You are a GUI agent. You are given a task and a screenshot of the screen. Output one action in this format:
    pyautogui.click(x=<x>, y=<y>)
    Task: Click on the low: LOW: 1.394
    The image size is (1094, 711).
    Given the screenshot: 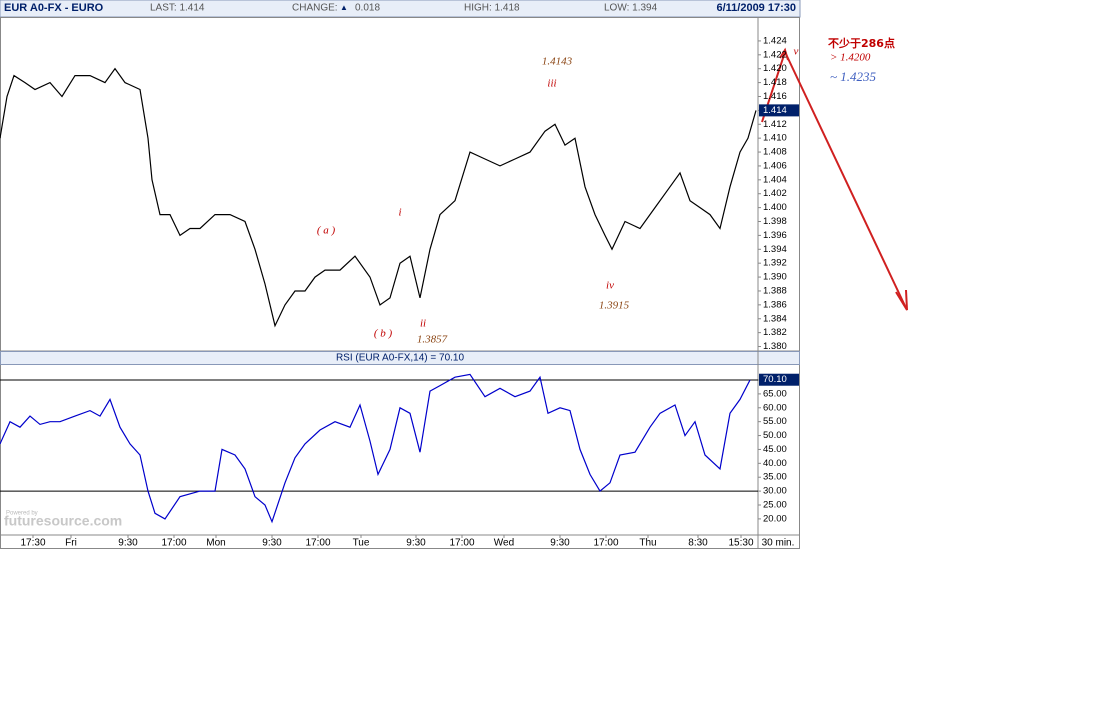 What is the action you would take?
    pyautogui.click(x=631, y=8)
    